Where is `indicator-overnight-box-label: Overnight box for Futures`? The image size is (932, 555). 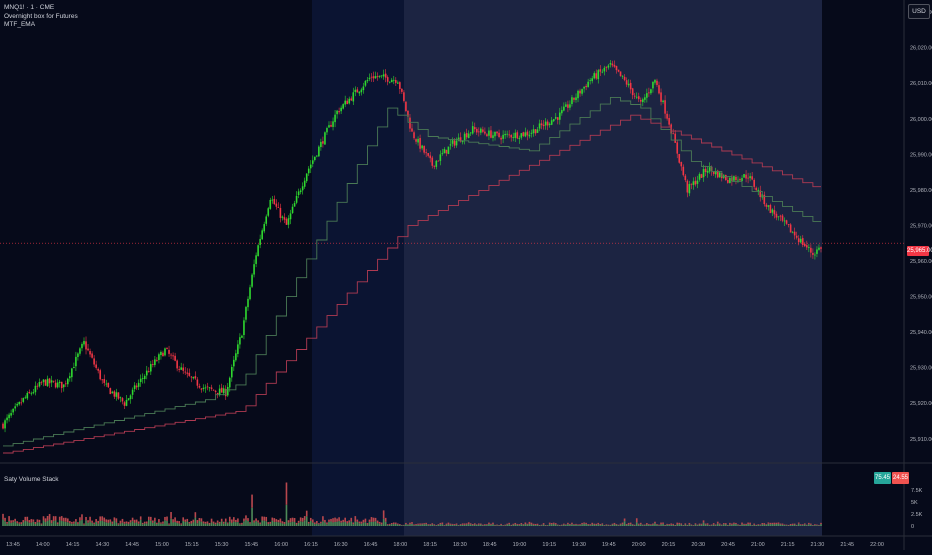 indicator-overnight-box-label: Overnight box for Futures is located at coordinates (41, 17).